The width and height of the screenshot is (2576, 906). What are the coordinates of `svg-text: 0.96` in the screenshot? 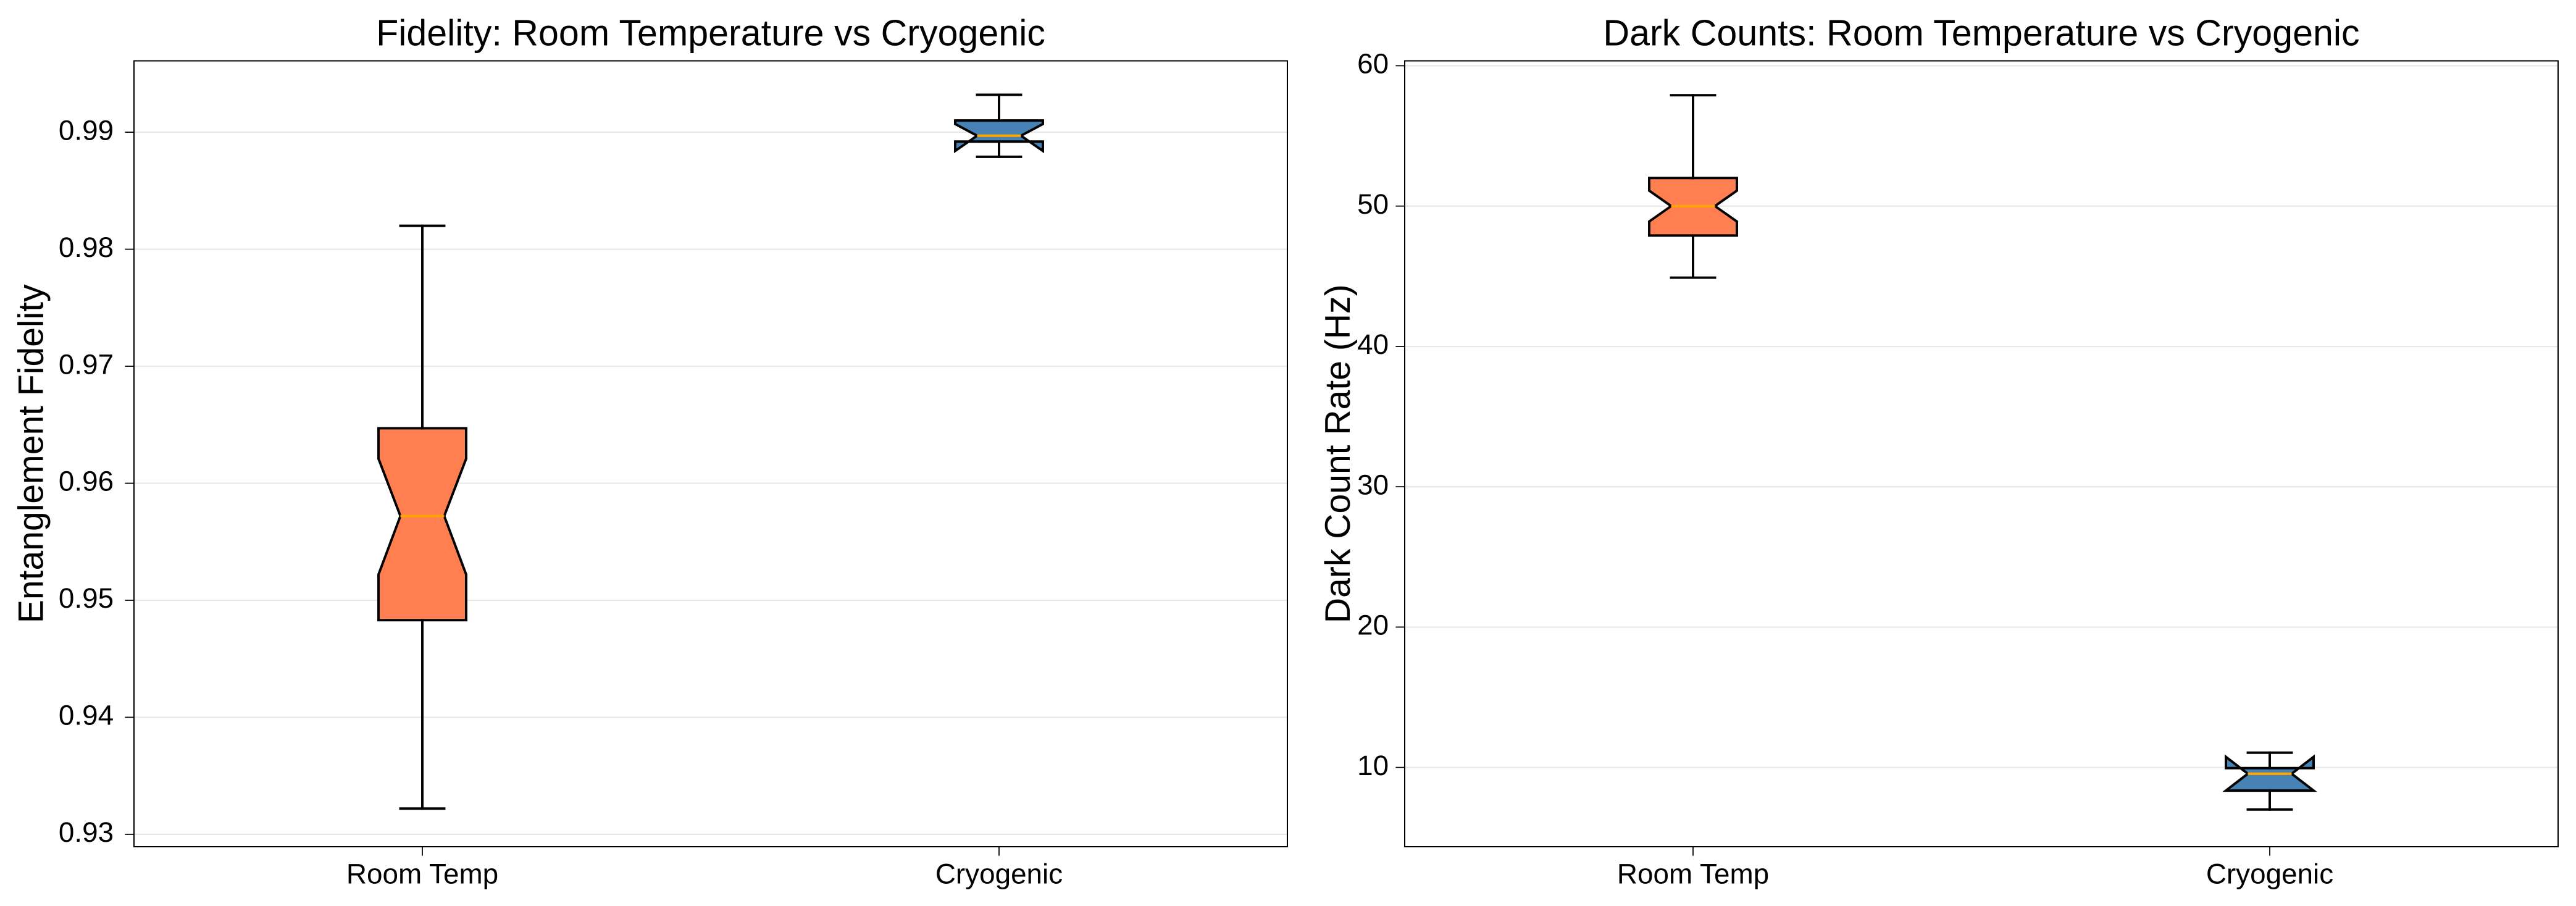 It's located at (87, 481).